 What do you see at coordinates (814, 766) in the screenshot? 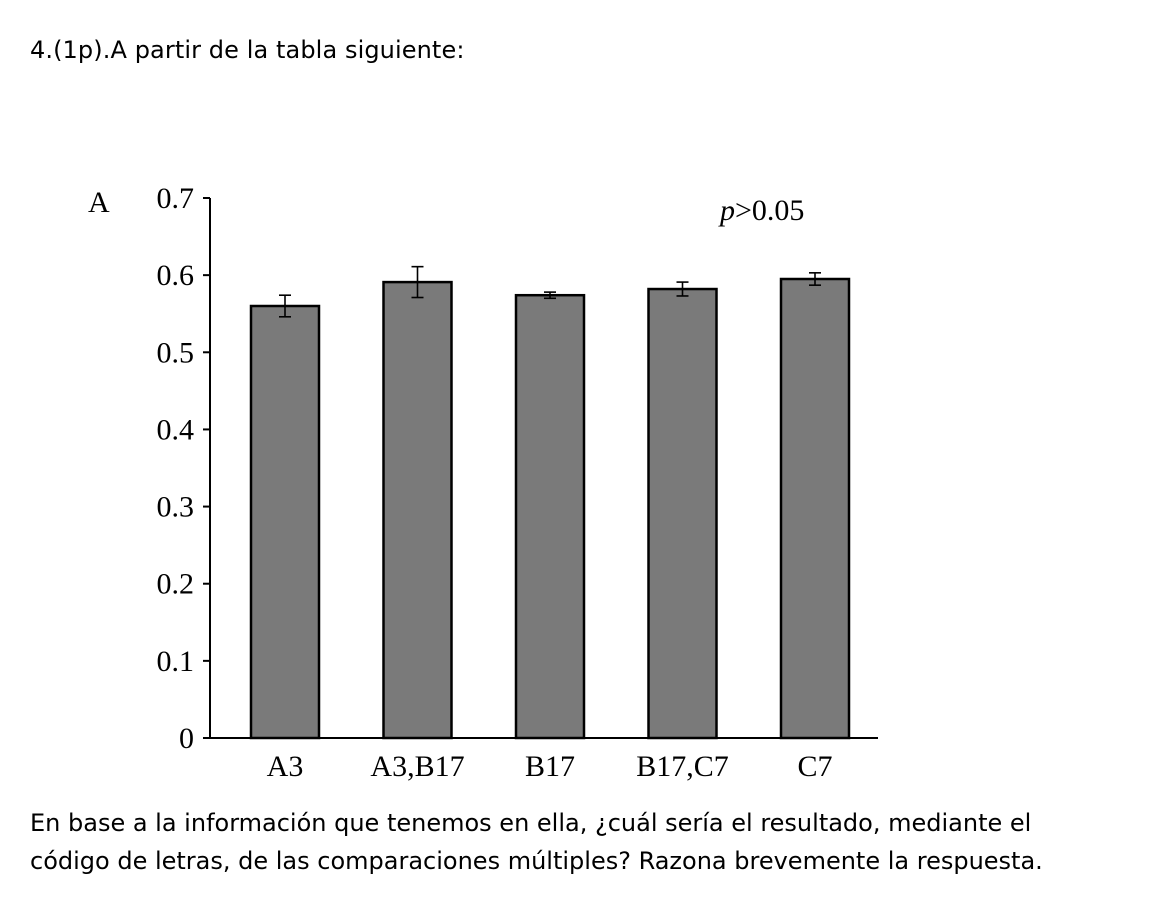
I see `x-tick-label: C7` at bounding box center [814, 766].